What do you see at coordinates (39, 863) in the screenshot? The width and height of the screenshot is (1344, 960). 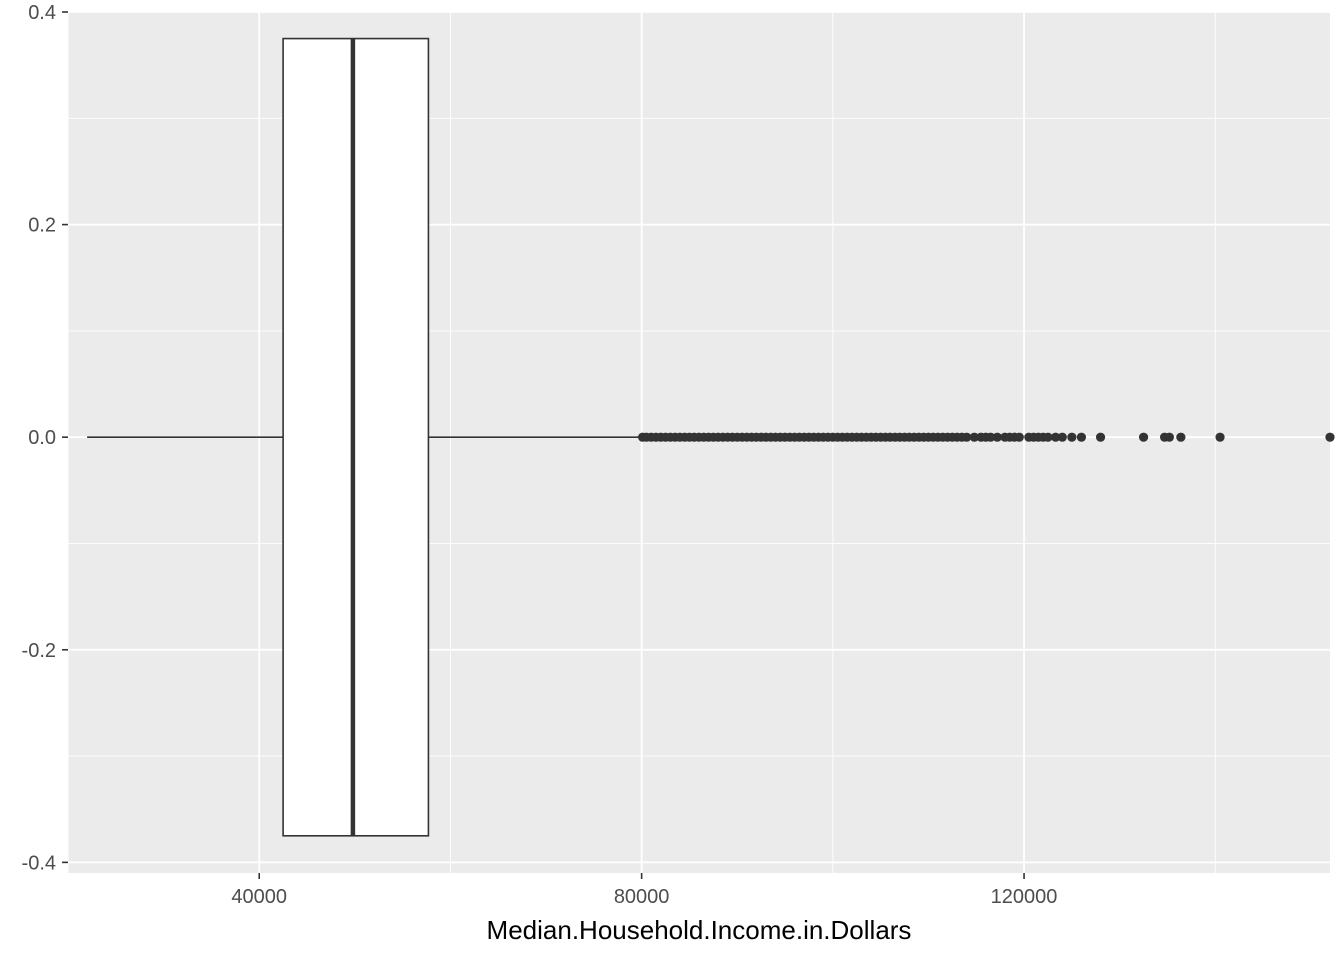 I see `y-tick-label: -0.4` at bounding box center [39, 863].